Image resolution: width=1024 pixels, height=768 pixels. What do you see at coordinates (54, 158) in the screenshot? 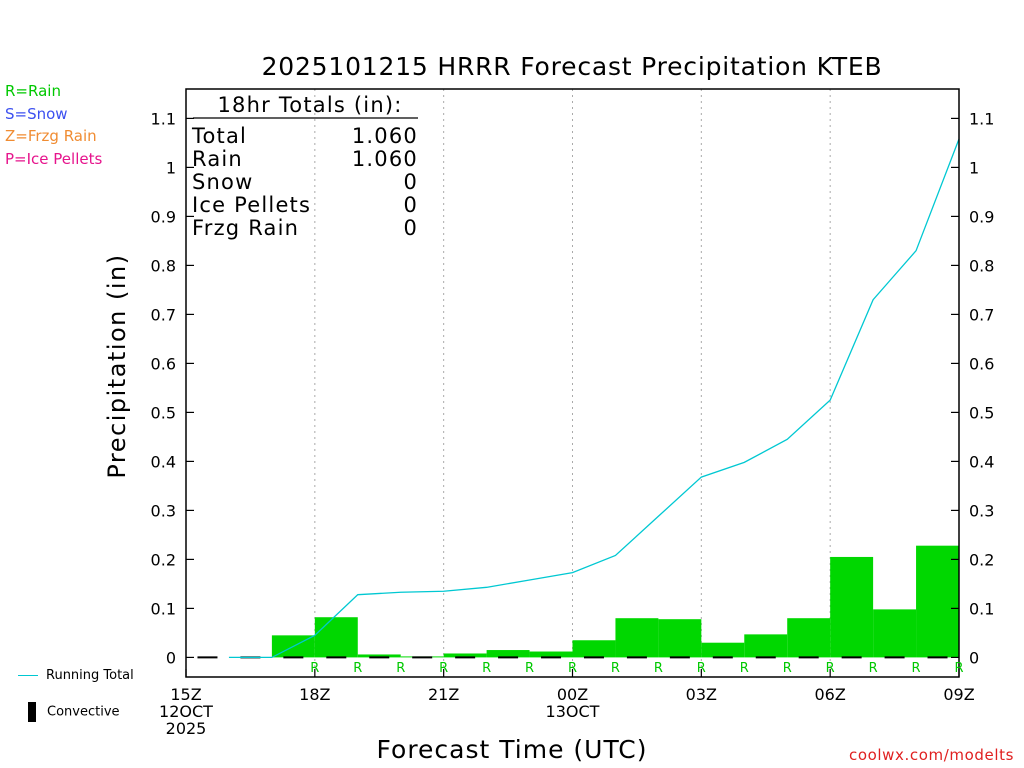
I see `ptype-legend-ice-pellets: P=Ice Pellets` at bounding box center [54, 158].